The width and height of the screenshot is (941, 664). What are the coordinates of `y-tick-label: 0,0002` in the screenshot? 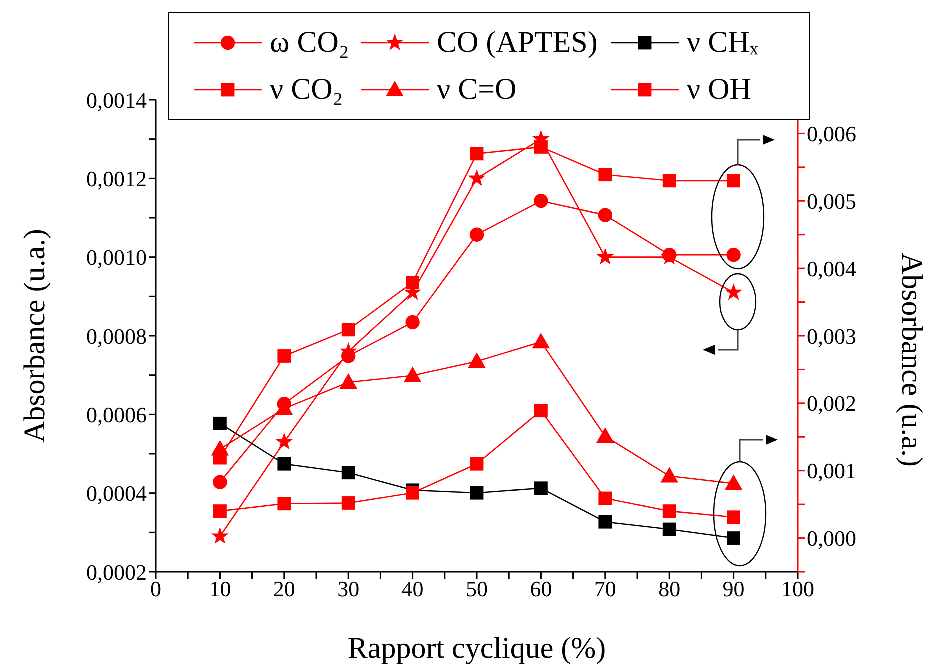 It's located at (116, 572).